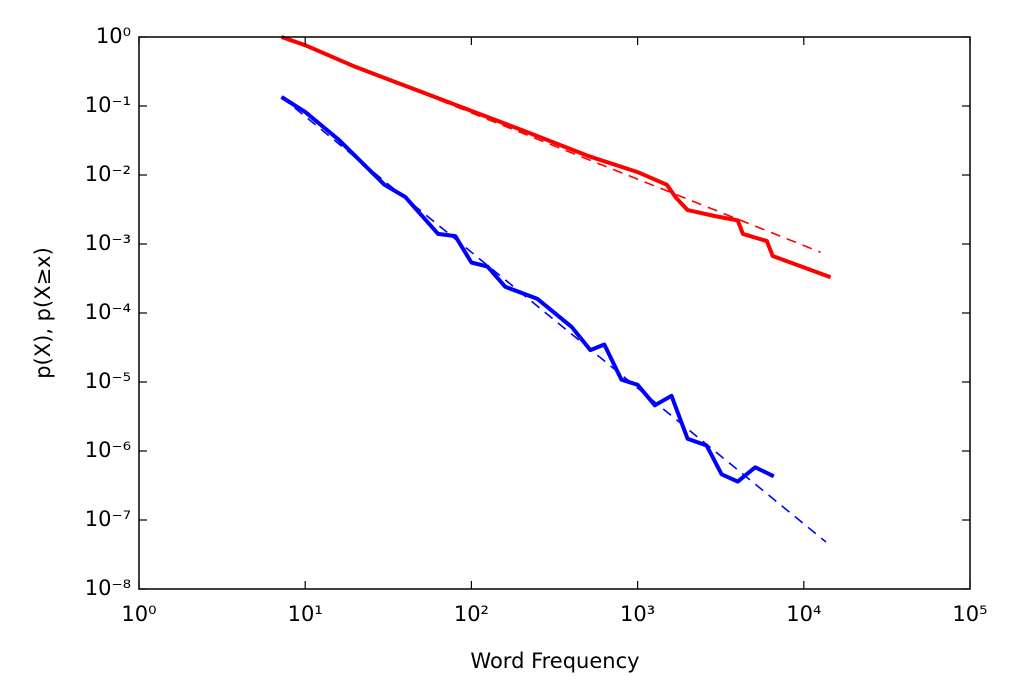 The width and height of the screenshot is (1029, 687). Describe the element at coordinates (113, 36) in the screenshot. I see `y-tick-label: 10⁰` at that location.